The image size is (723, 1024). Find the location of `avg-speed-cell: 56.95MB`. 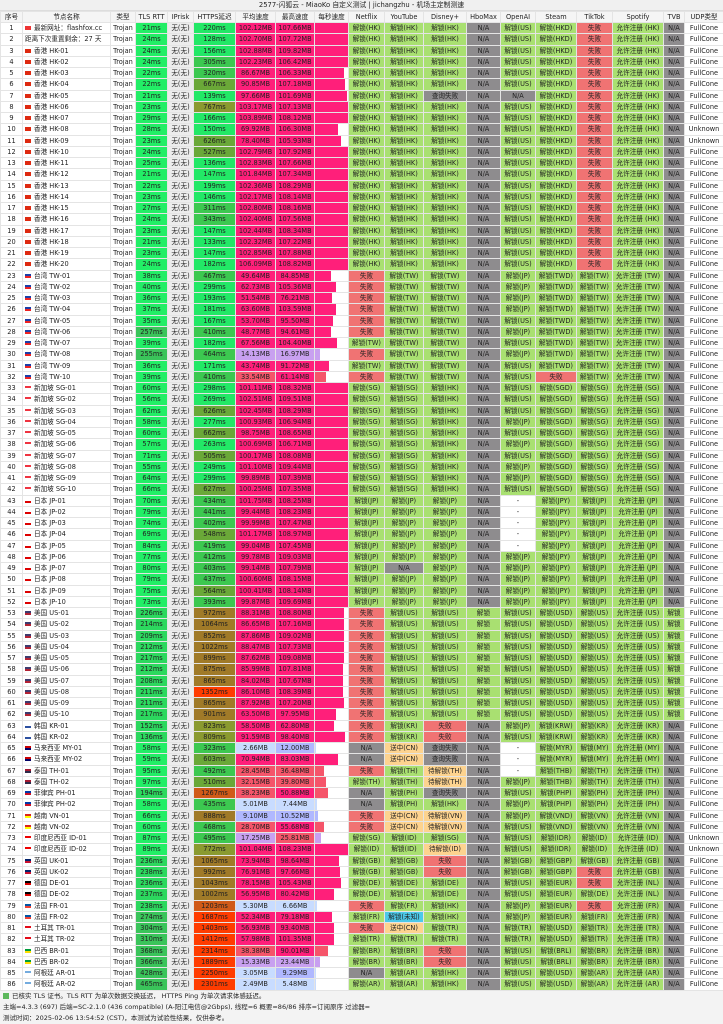

avg-speed-cell: 56.95MB is located at coordinates (255, 894).